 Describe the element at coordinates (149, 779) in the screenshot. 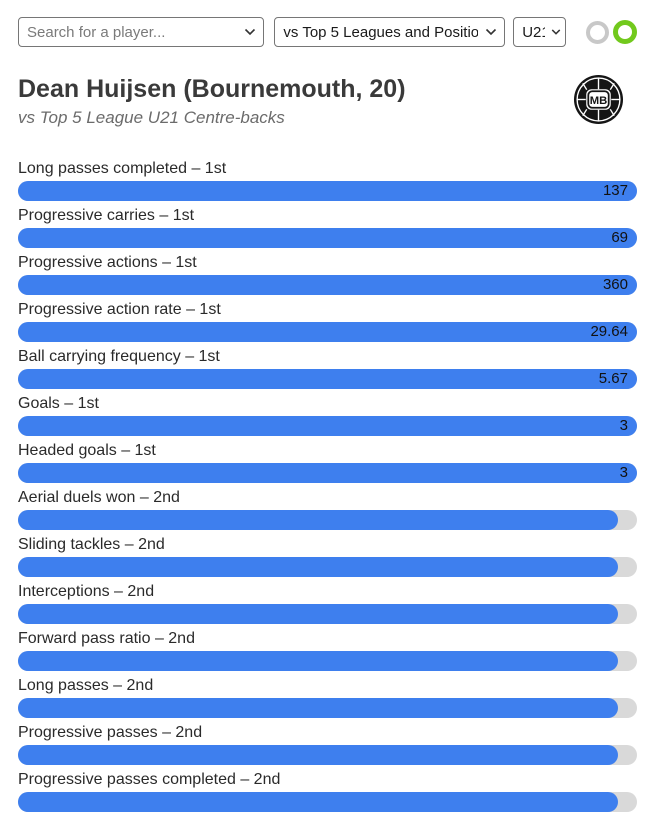

I see `bar-label: Progressive passes completed – 2nd` at that location.